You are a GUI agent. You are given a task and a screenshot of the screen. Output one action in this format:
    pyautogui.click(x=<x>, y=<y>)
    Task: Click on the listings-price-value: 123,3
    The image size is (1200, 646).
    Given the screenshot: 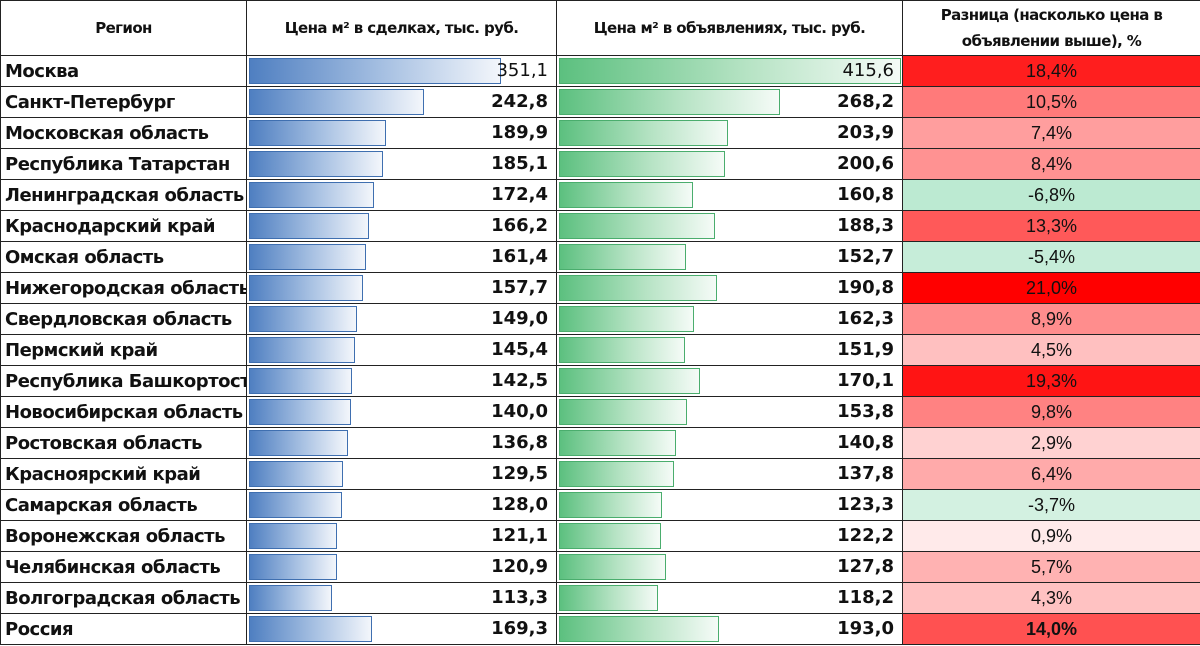 What is the action you would take?
    pyautogui.click(x=865, y=504)
    